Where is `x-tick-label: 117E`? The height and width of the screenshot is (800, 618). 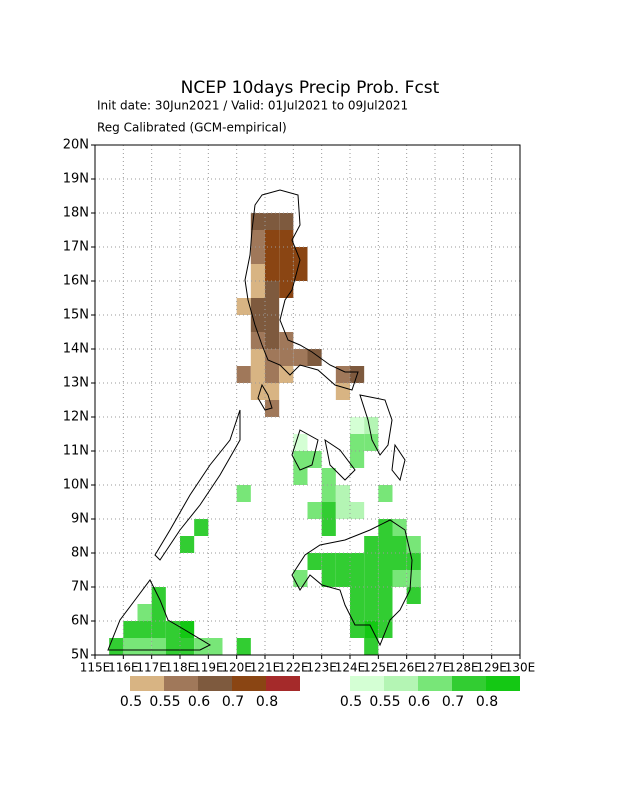
x-tick-label: 117E is located at coordinates (151, 668).